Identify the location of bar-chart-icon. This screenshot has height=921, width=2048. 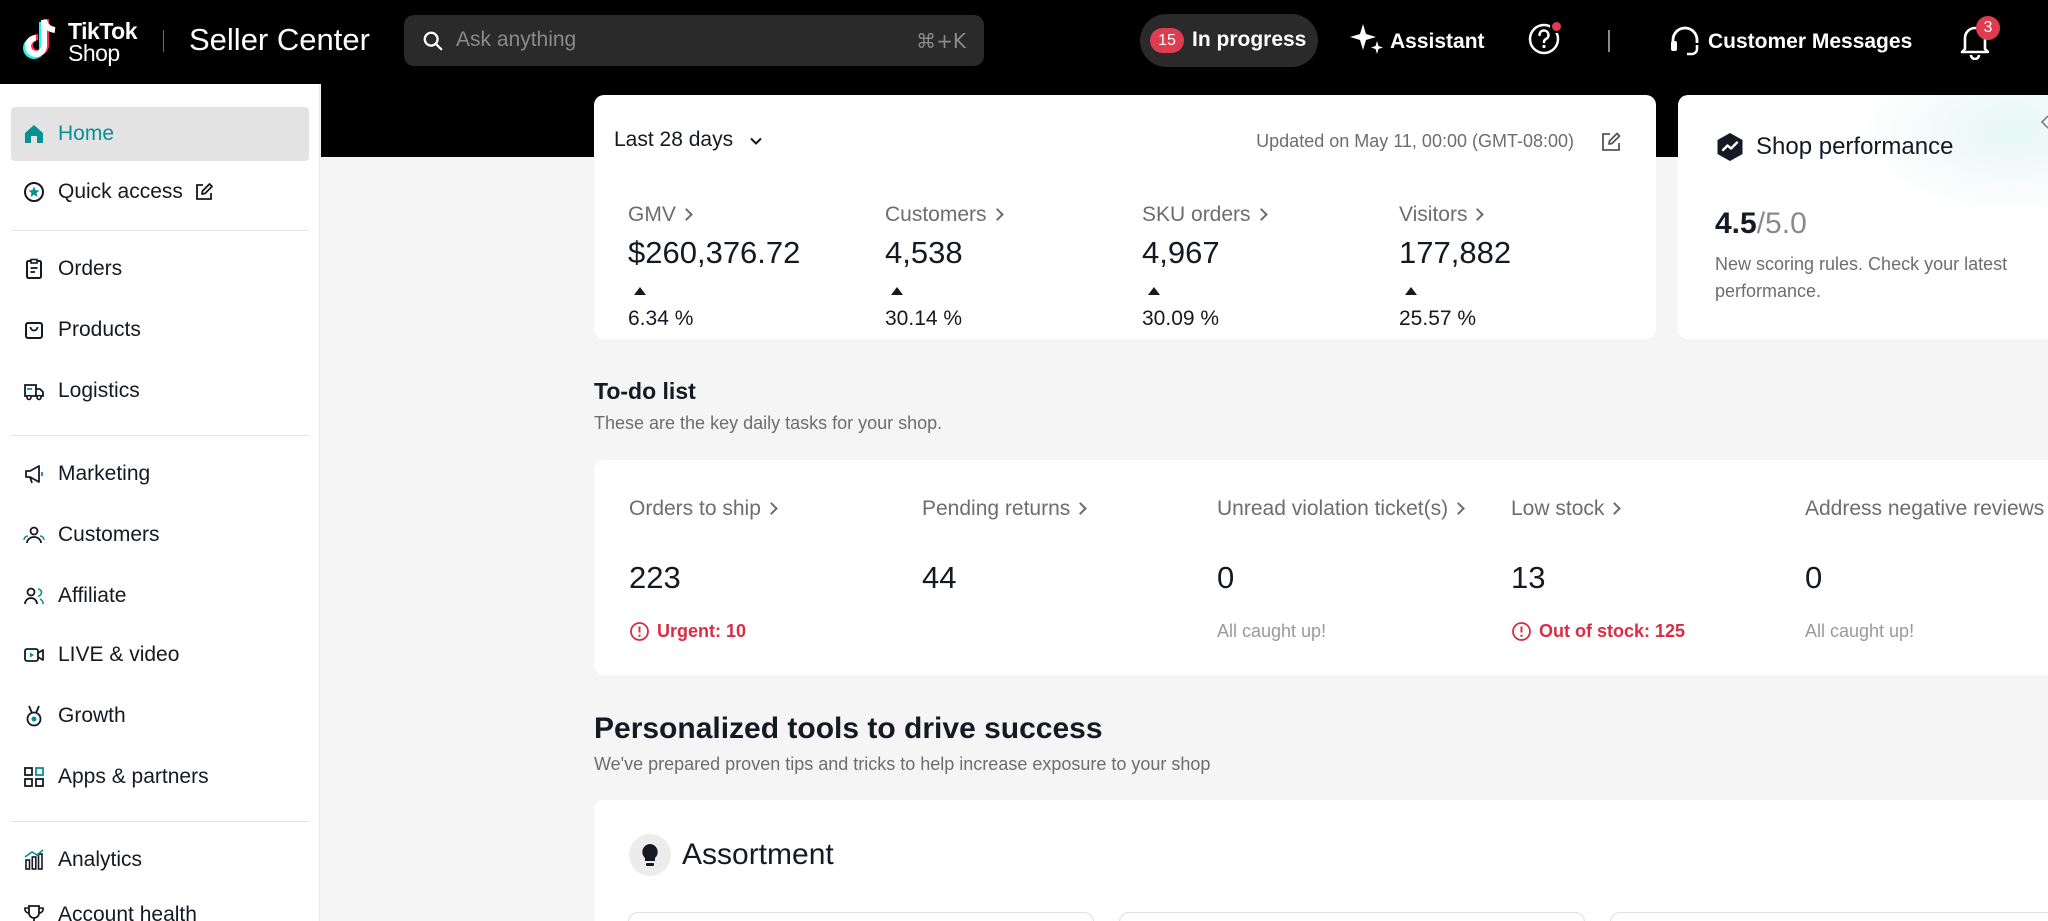
(34, 859).